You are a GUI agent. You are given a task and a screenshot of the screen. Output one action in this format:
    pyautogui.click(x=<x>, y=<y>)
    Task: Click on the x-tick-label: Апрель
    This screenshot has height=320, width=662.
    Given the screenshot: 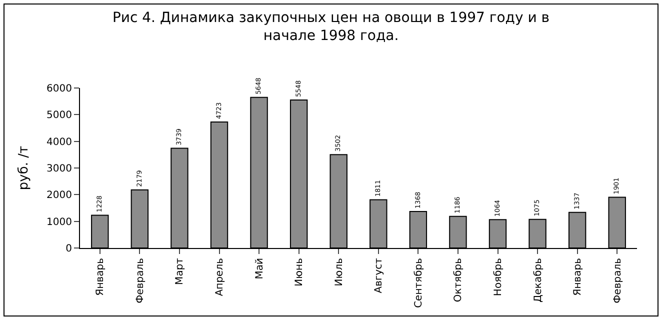 What is the action you would take?
    pyautogui.click(x=220, y=277)
    